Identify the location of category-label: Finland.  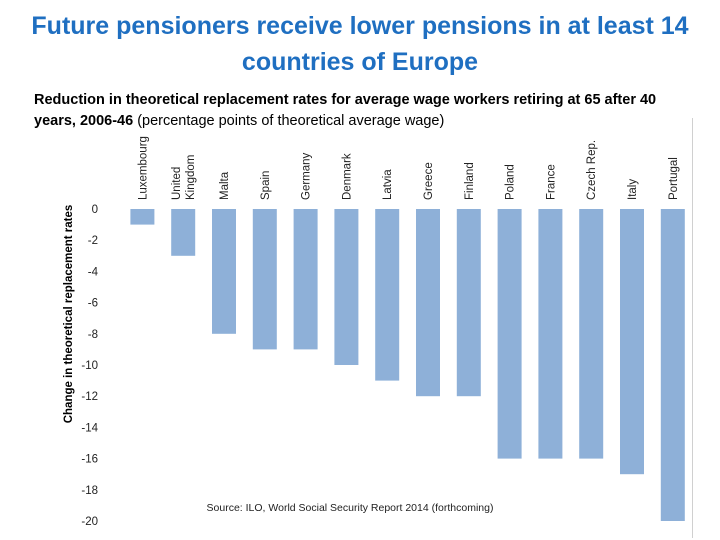
(470, 181).